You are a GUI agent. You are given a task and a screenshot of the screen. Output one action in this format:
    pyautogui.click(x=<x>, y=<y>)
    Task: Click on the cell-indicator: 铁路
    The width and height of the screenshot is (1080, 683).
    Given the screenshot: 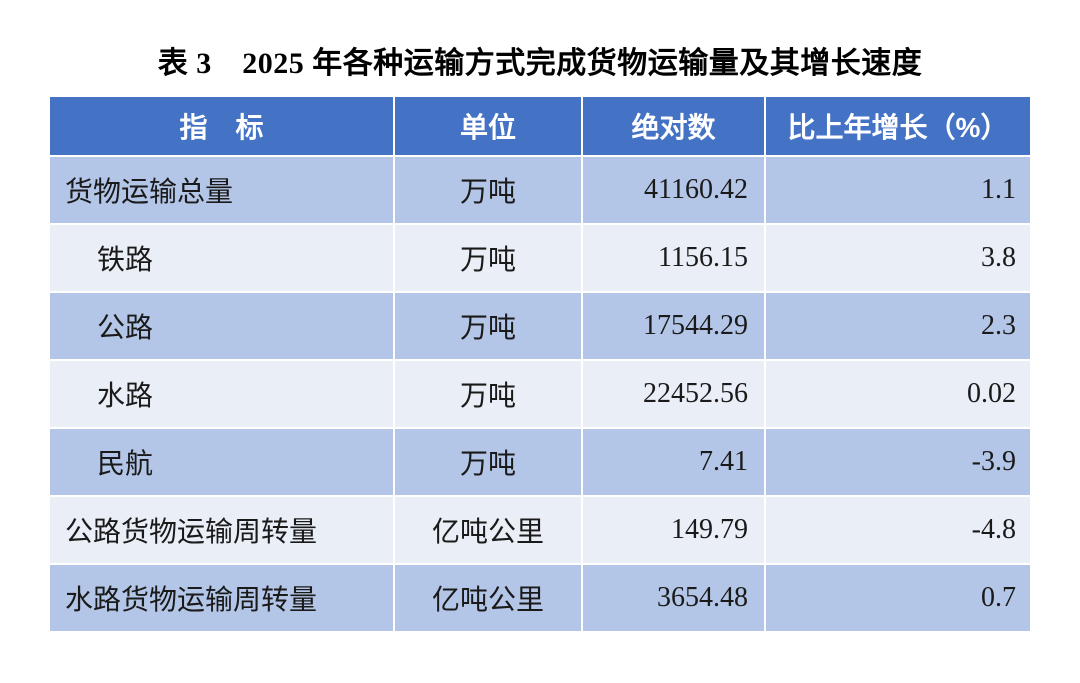 What is the action you would take?
    pyautogui.click(x=221, y=258)
    